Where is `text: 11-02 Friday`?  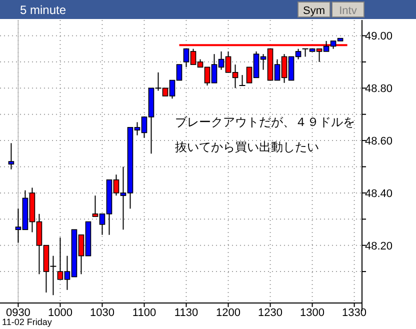
text: 11-02 Friday is located at coordinates (27, 322).